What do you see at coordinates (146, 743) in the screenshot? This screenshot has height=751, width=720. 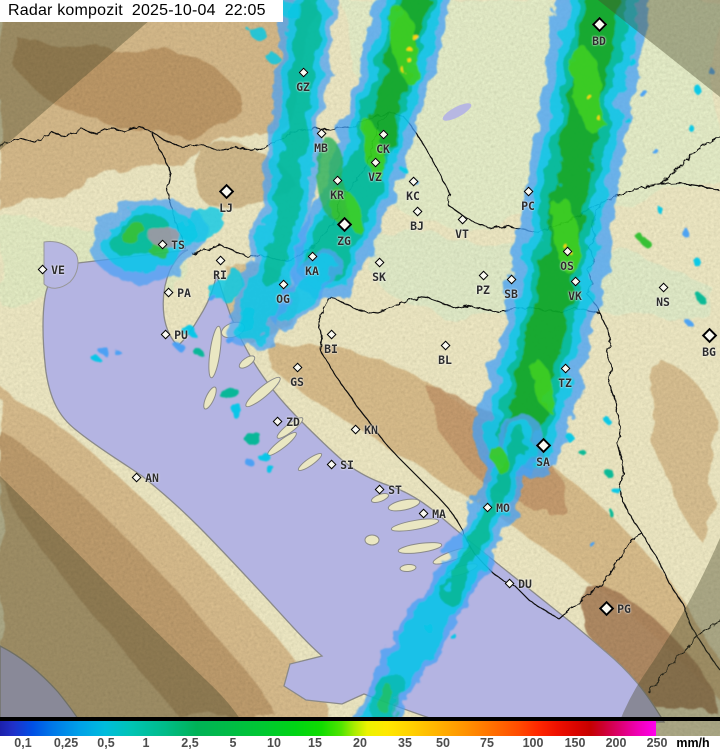 I see `legend-tick-3: 1` at bounding box center [146, 743].